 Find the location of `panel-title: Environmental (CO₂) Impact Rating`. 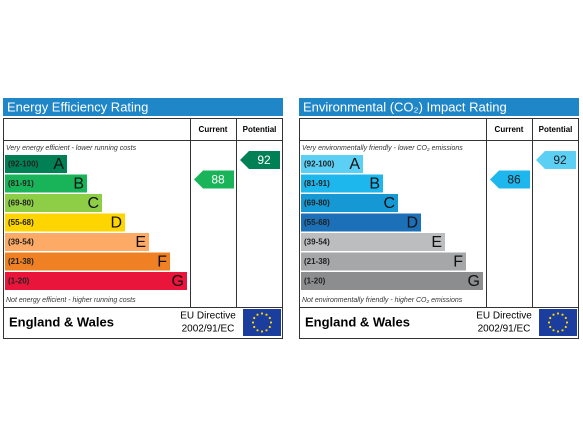

panel-title: Environmental (CO₂) Impact Rating is located at coordinates (405, 106).